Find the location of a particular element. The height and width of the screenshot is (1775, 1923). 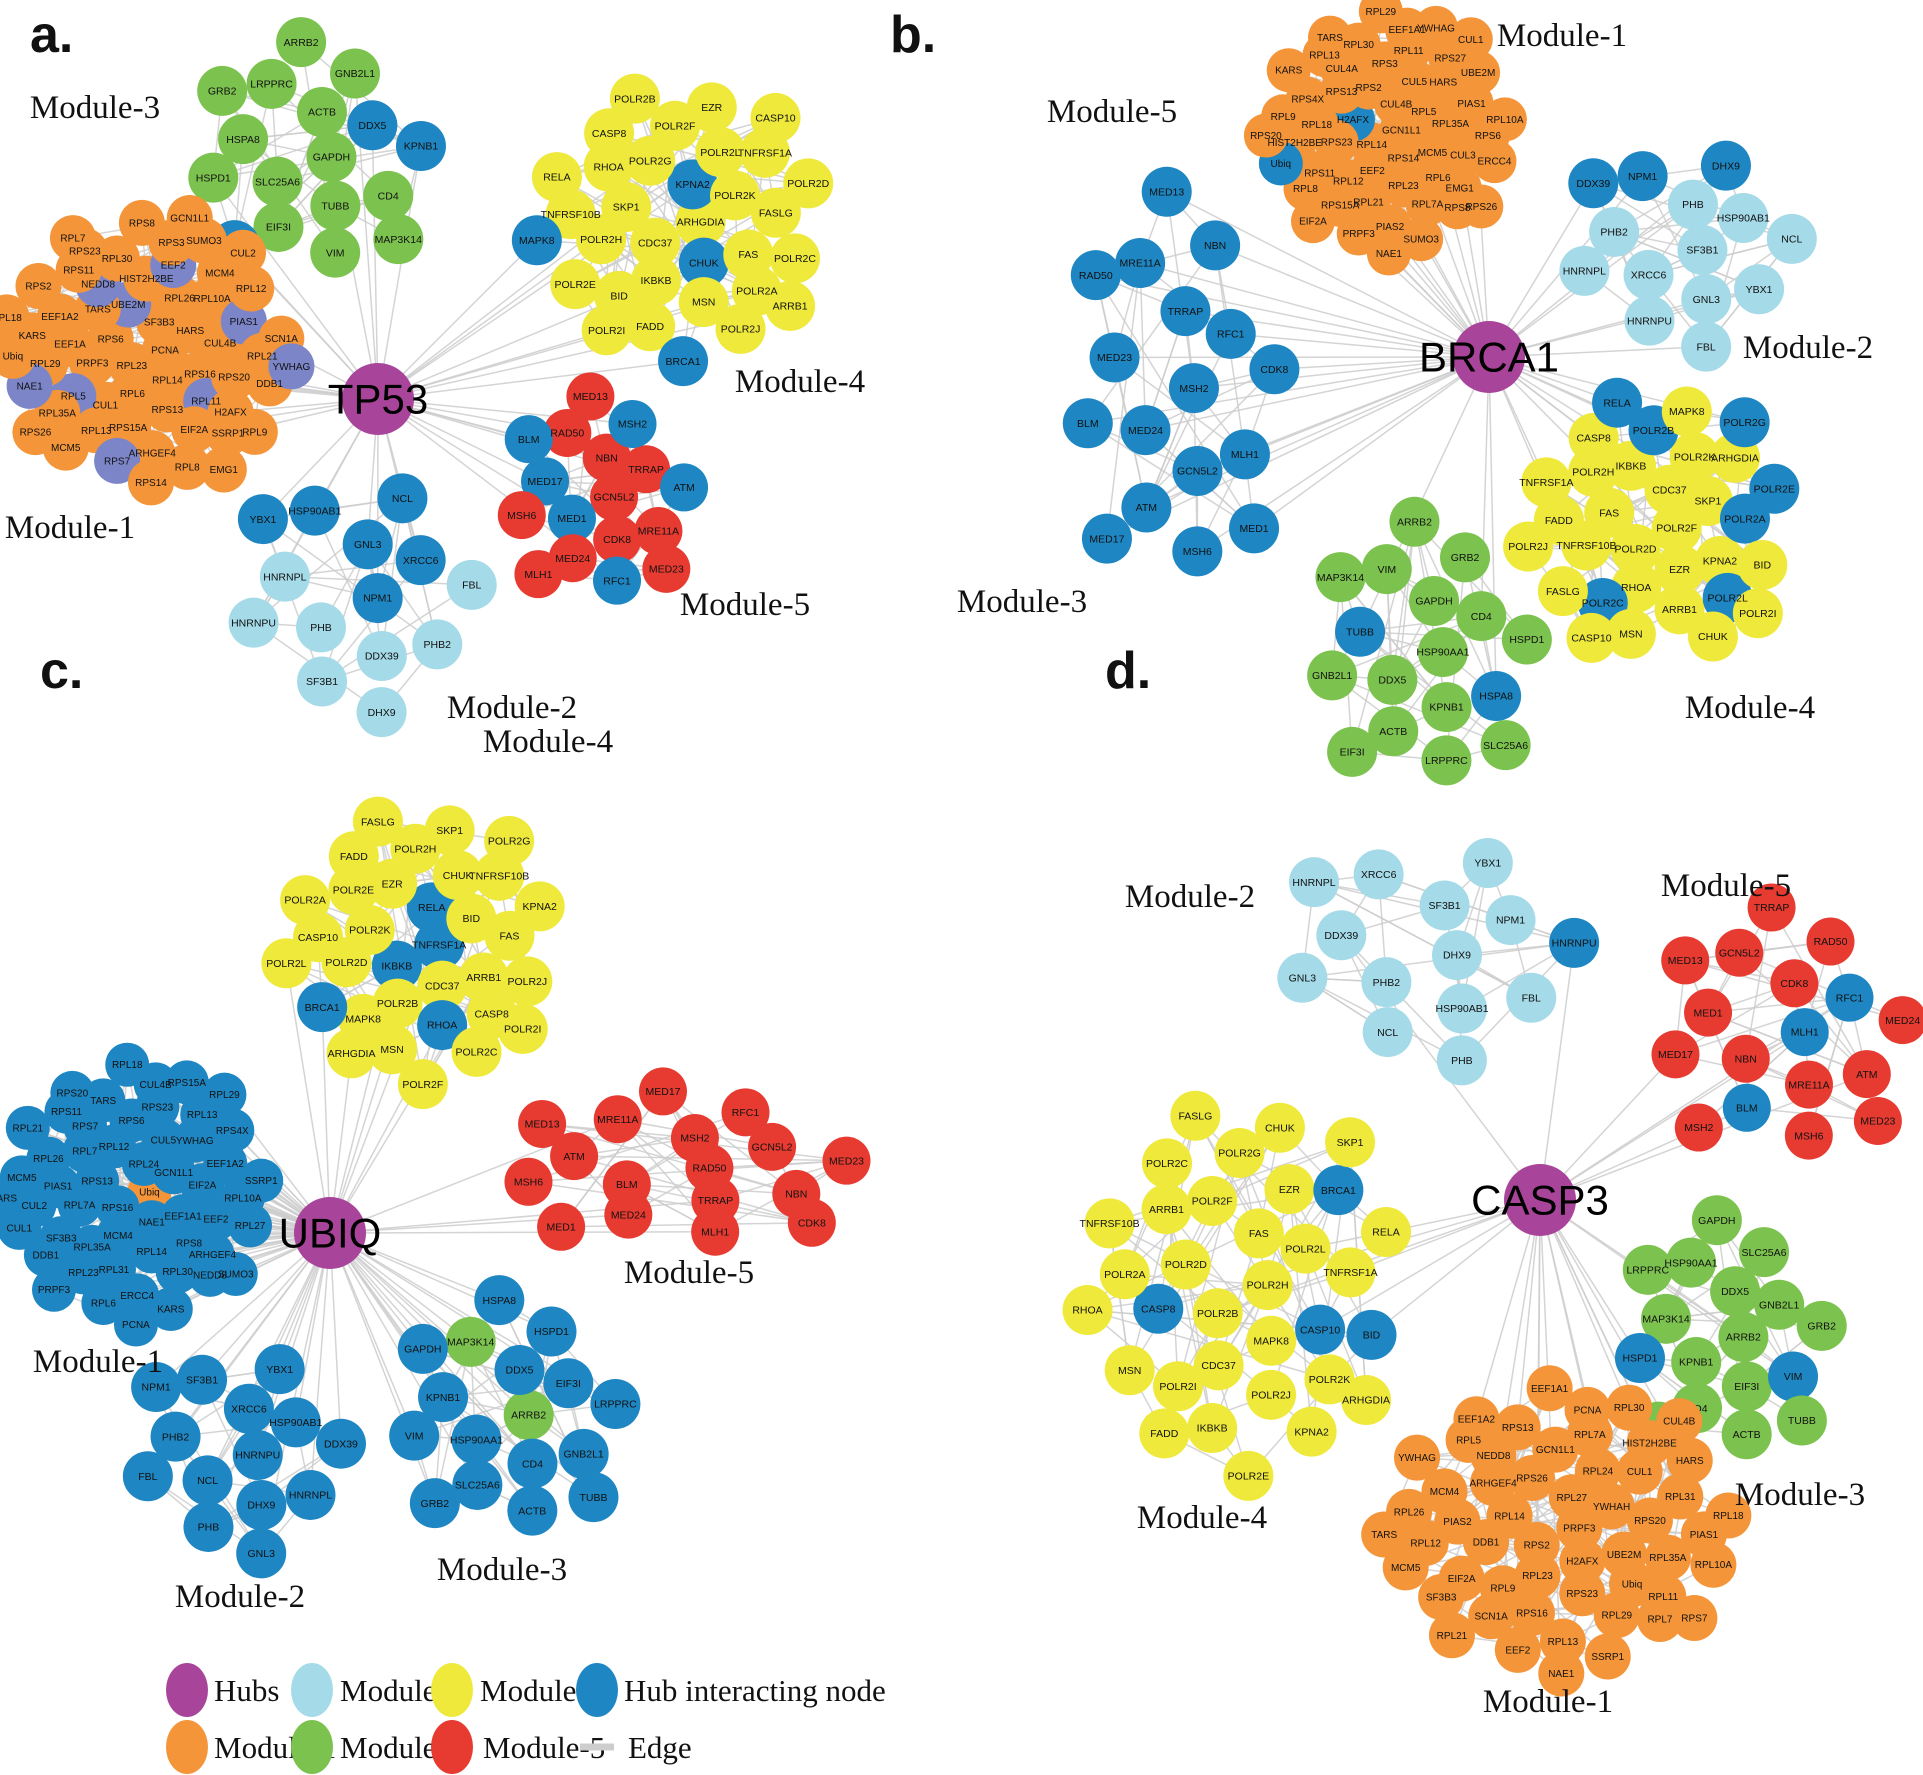

module-label-a-module-3: Module-3 is located at coordinates (95, 108).